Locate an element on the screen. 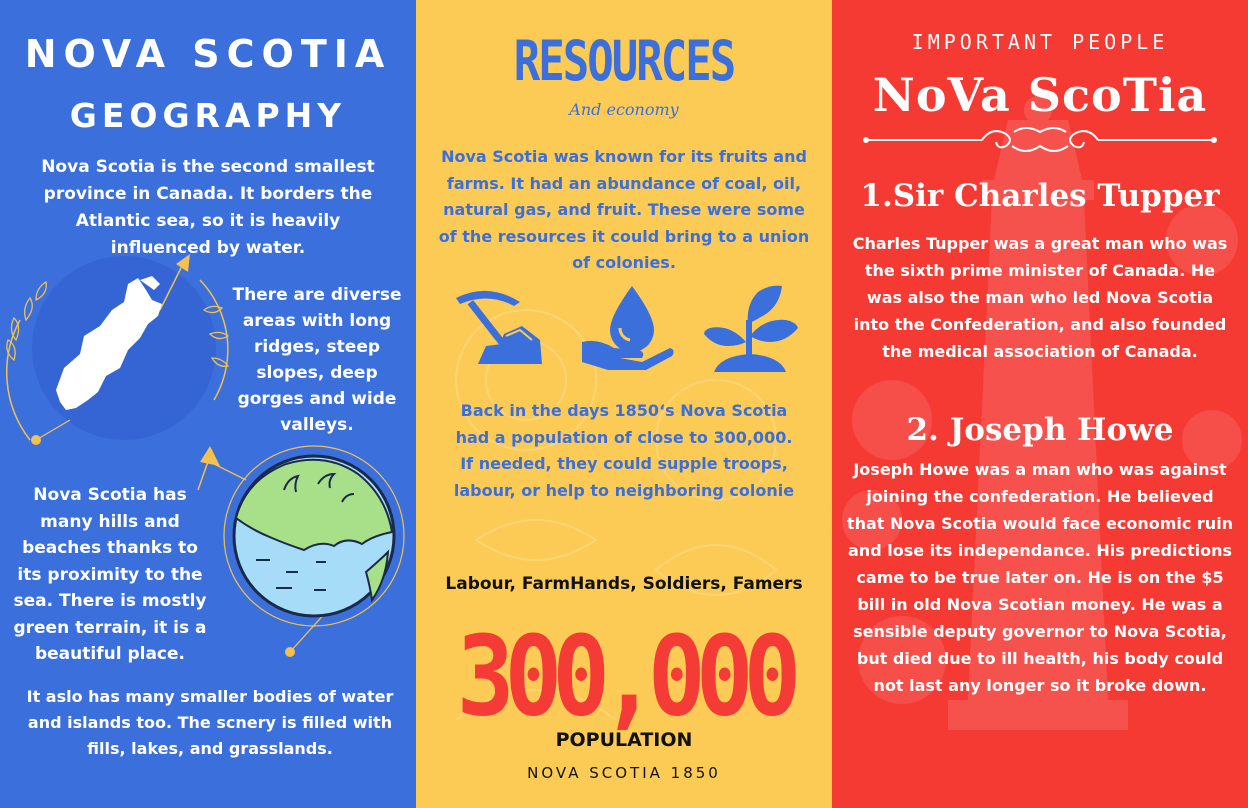 This screenshot has width=1248, height=808. pickaxe-rocks-icon is located at coordinates (499, 327).